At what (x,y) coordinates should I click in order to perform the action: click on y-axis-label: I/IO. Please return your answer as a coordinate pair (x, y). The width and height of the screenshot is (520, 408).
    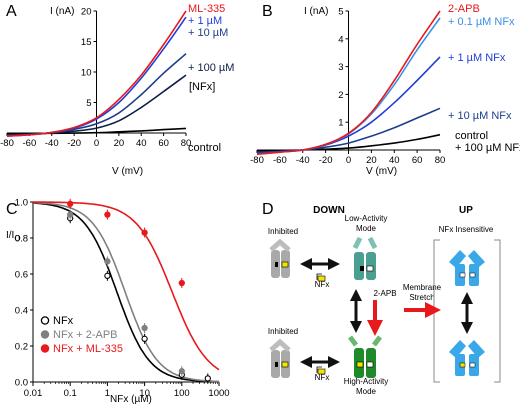
    Looking at the image, I should click on (13, 236).